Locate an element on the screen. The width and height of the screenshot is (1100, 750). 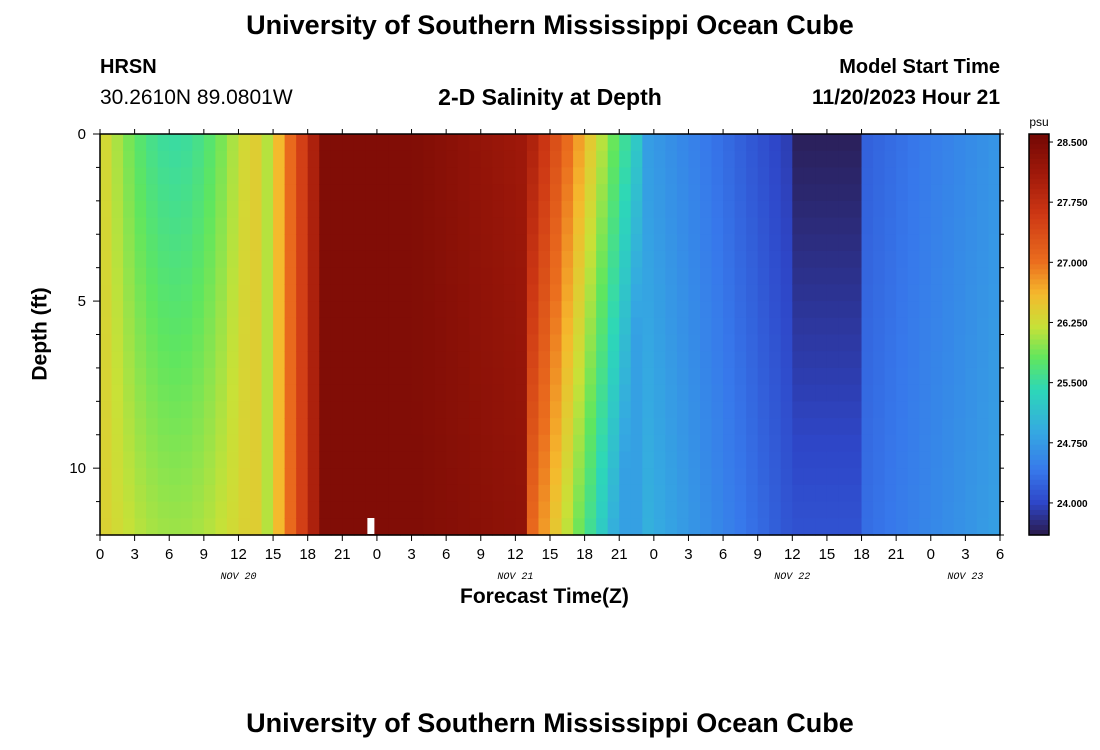
colorbar-tick-label: 27.000 is located at coordinates (1072, 263).